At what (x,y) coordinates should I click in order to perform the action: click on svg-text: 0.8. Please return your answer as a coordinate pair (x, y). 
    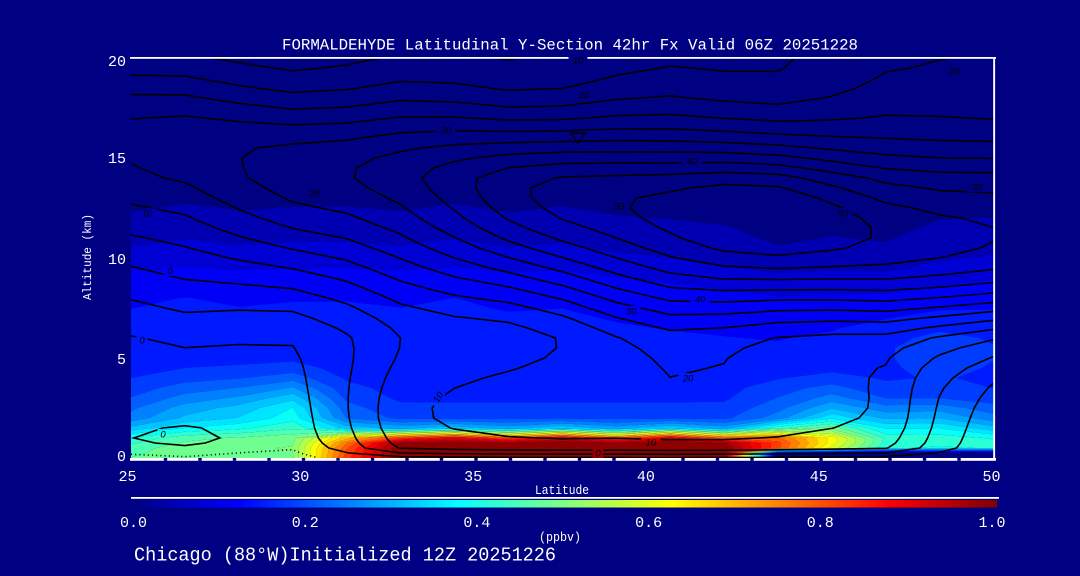
    Looking at the image, I should click on (820, 523).